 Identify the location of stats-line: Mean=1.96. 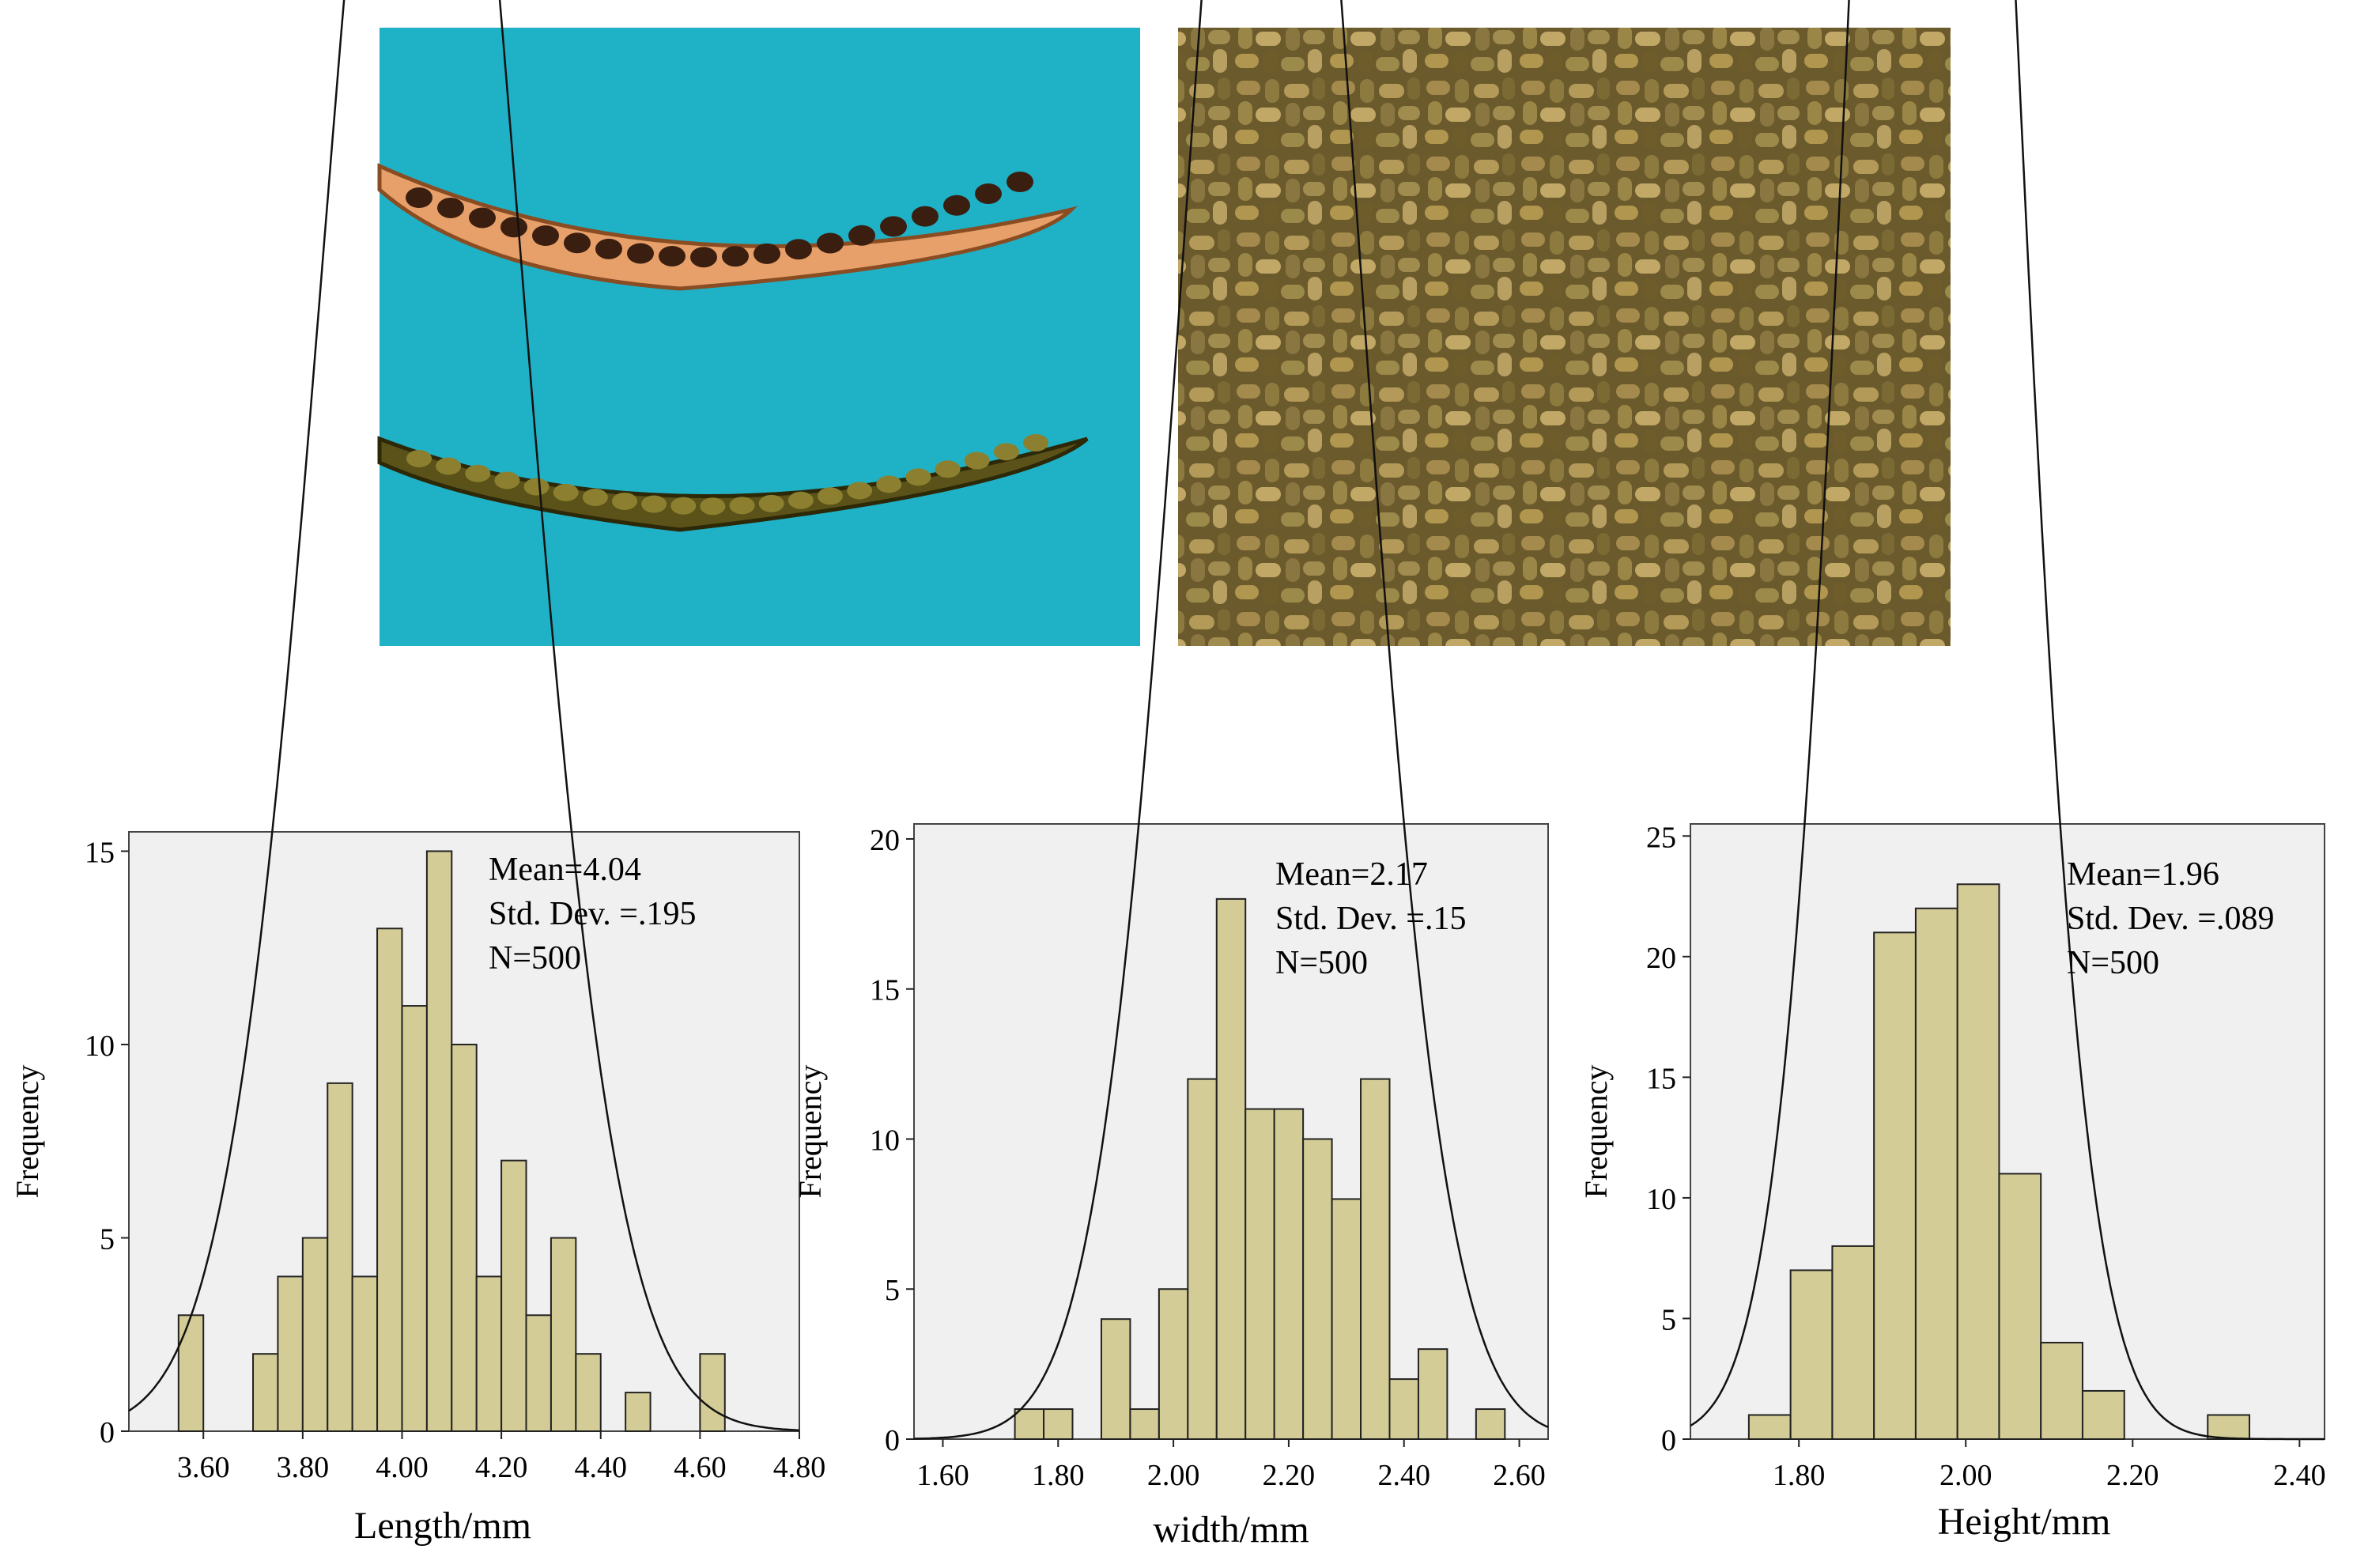
(2143, 874).